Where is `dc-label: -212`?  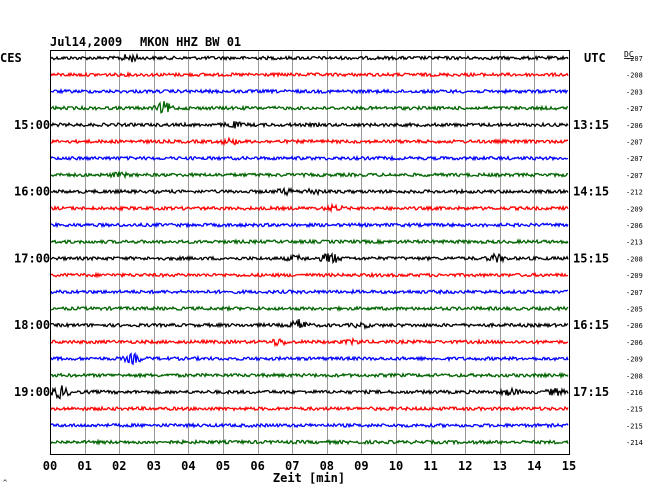 dc-label: -212 is located at coordinates (634, 193).